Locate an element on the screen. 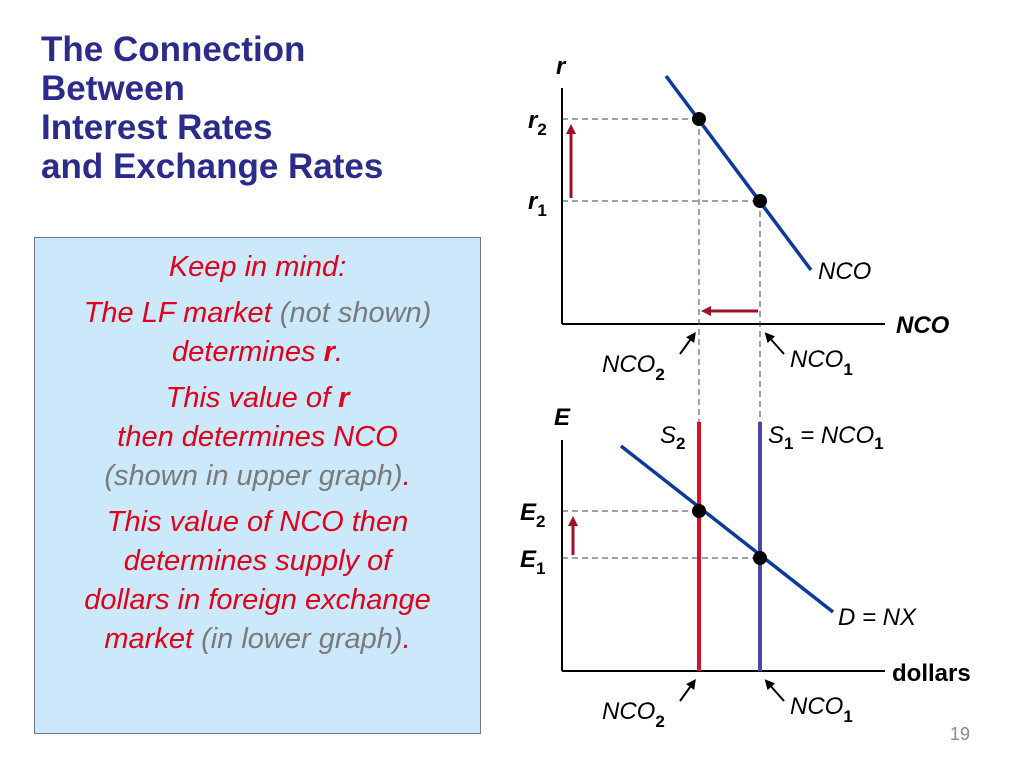  demand-curve-label: D = NX is located at coordinates (877, 617).